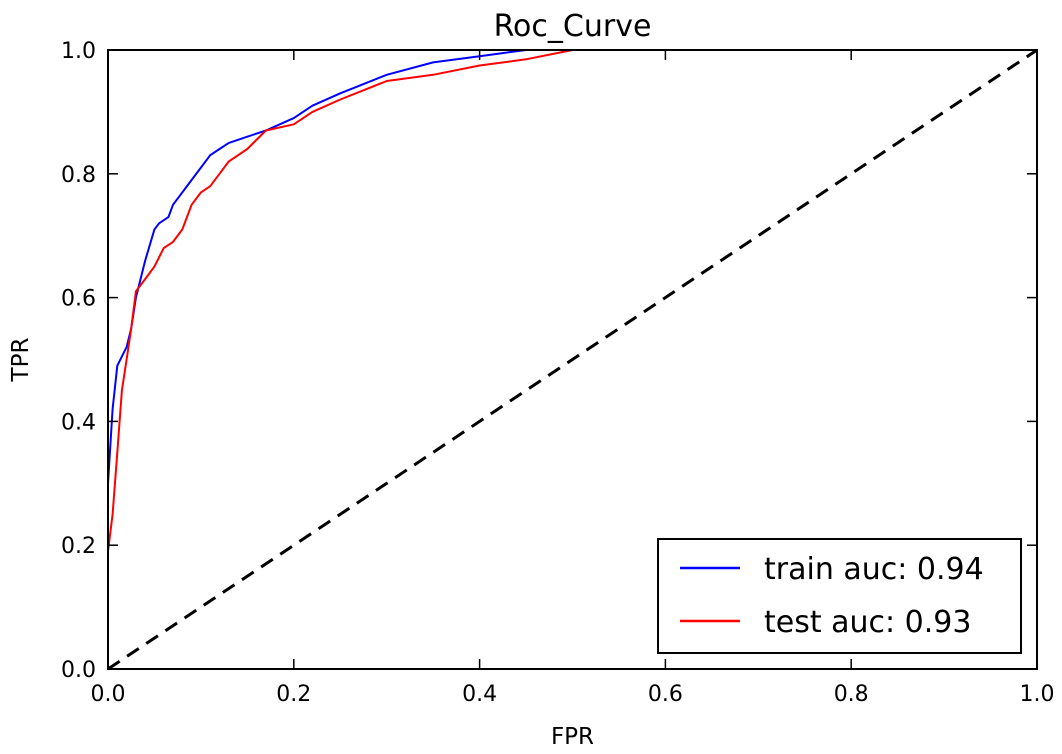  What do you see at coordinates (874, 569) in the screenshot?
I see `legend-label-train: train auc: 0.94` at bounding box center [874, 569].